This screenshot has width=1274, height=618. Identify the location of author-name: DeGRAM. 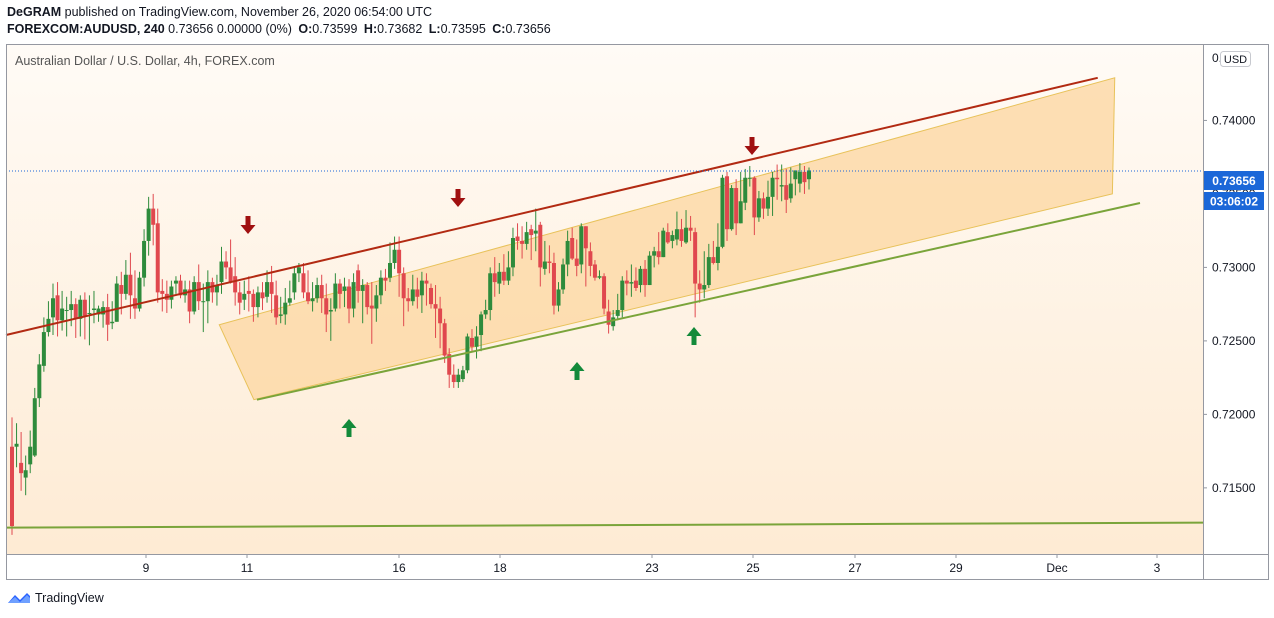
(34, 12).